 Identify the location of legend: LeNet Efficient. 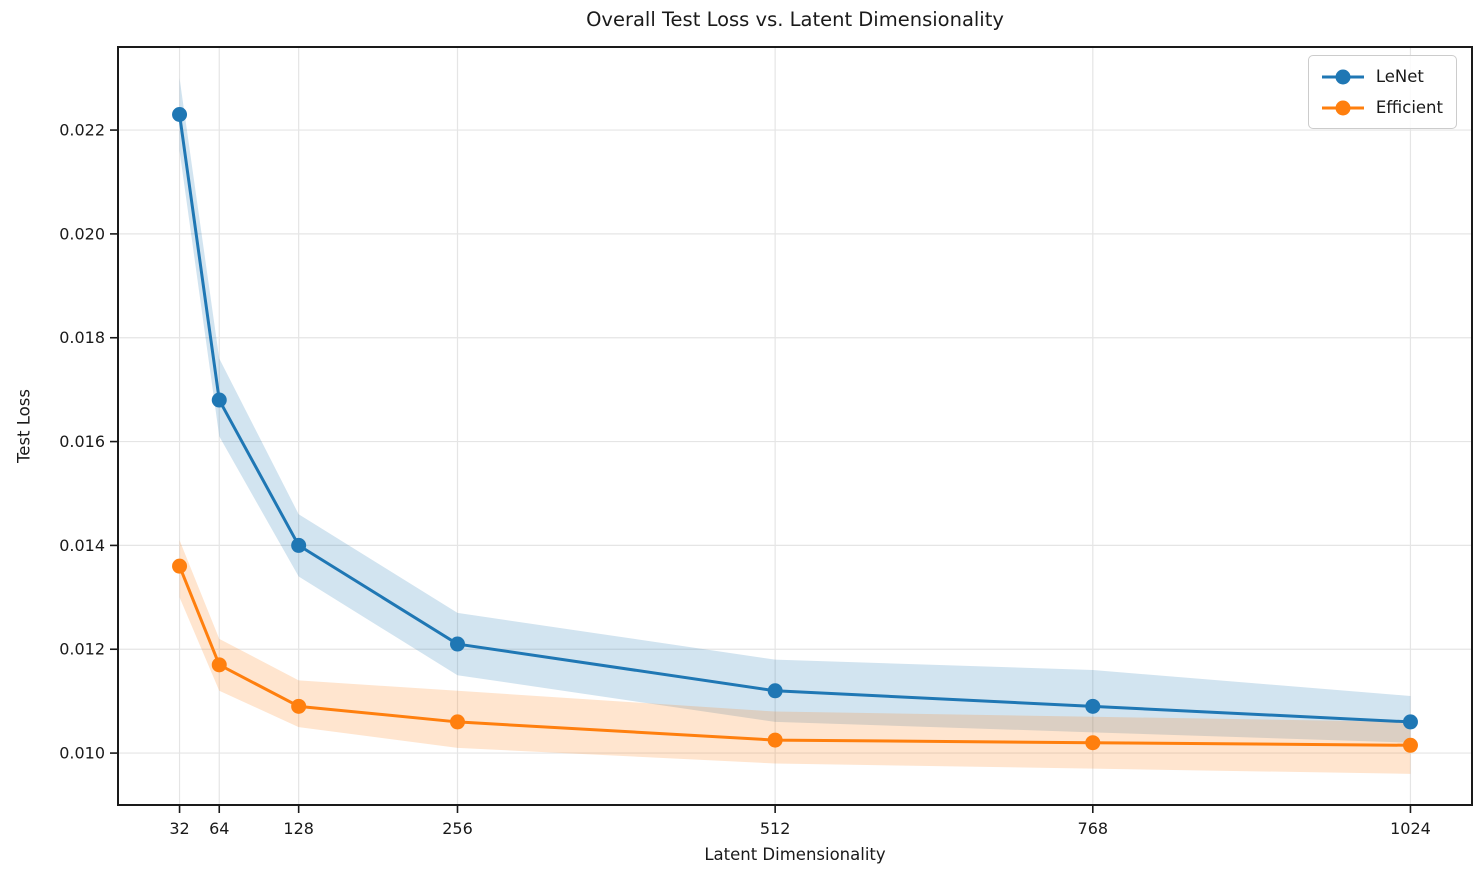
(1382, 92).